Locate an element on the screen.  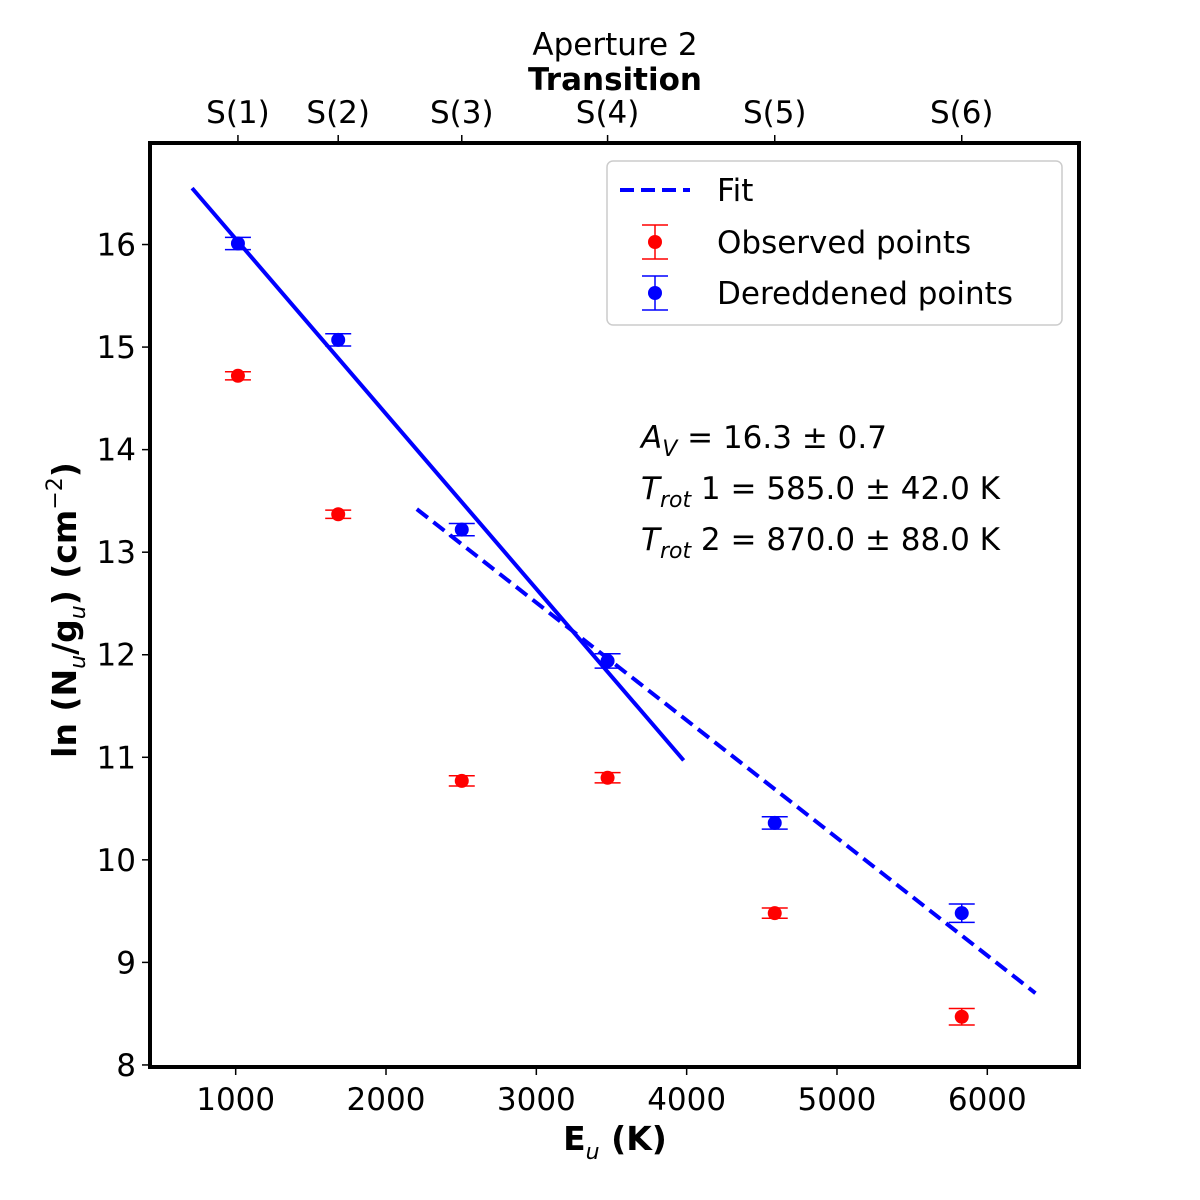
legend-box is located at coordinates (834, 243).